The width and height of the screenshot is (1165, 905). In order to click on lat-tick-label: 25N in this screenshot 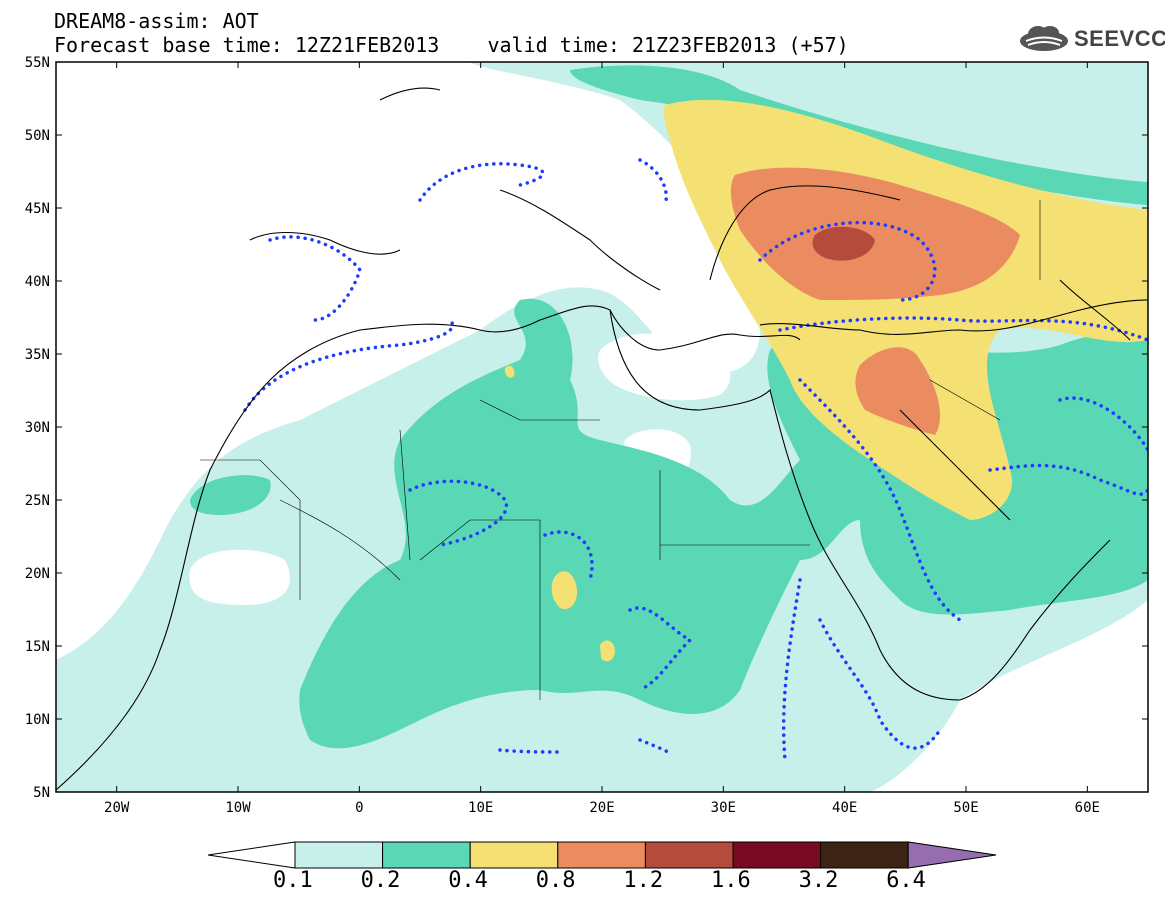, I will do `click(37, 501)`.